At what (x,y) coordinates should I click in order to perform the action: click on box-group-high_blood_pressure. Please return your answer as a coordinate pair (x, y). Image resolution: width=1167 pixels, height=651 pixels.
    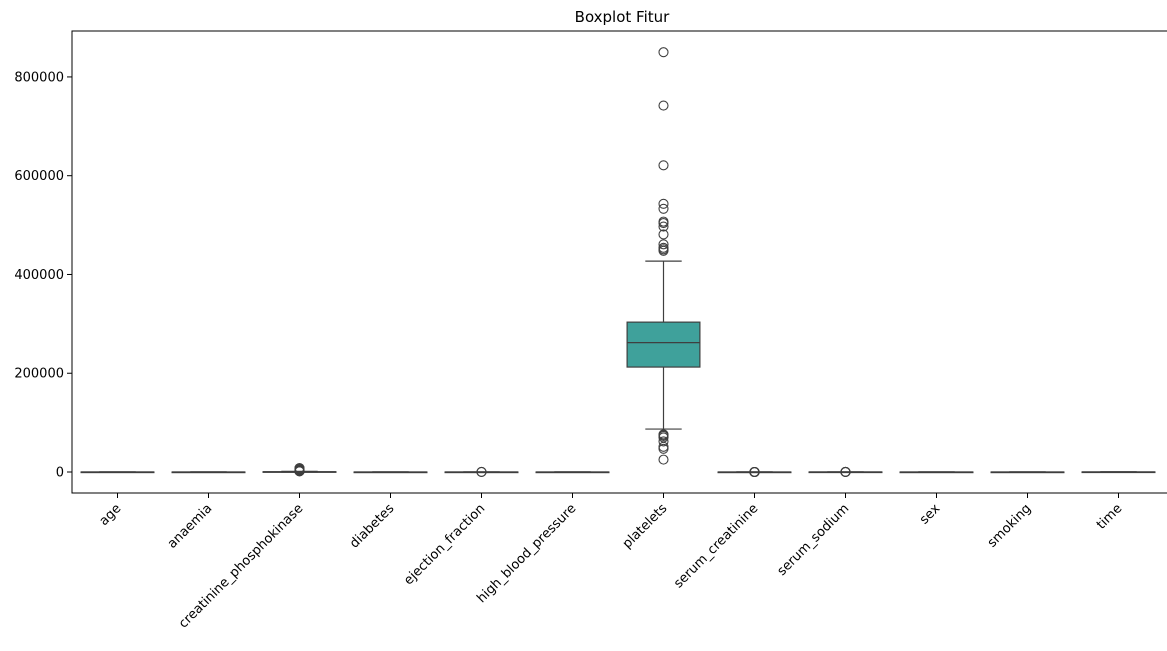
    Looking at the image, I should click on (572, 472).